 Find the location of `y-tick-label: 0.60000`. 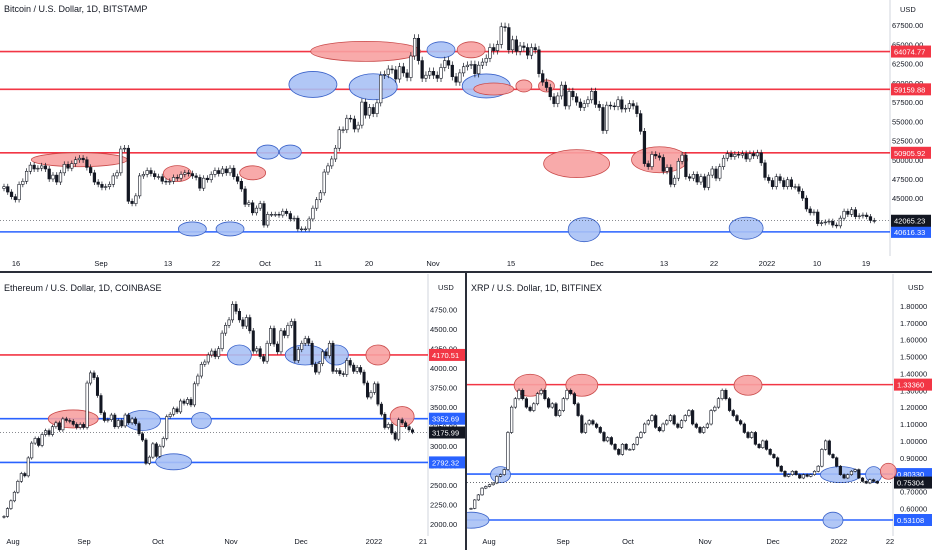

y-tick-label: 0.60000 is located at coordinates (913, 508).